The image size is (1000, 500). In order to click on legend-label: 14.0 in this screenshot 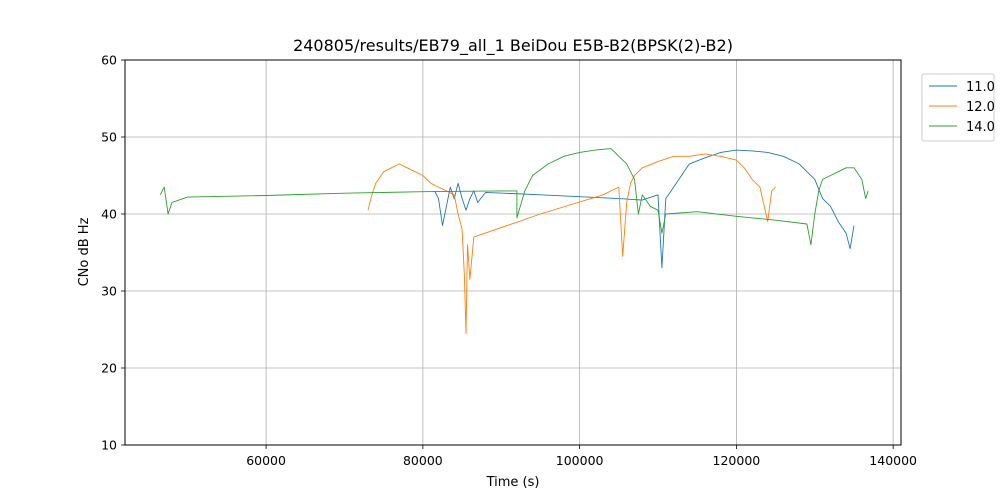, I will do `click(980, 127)`.